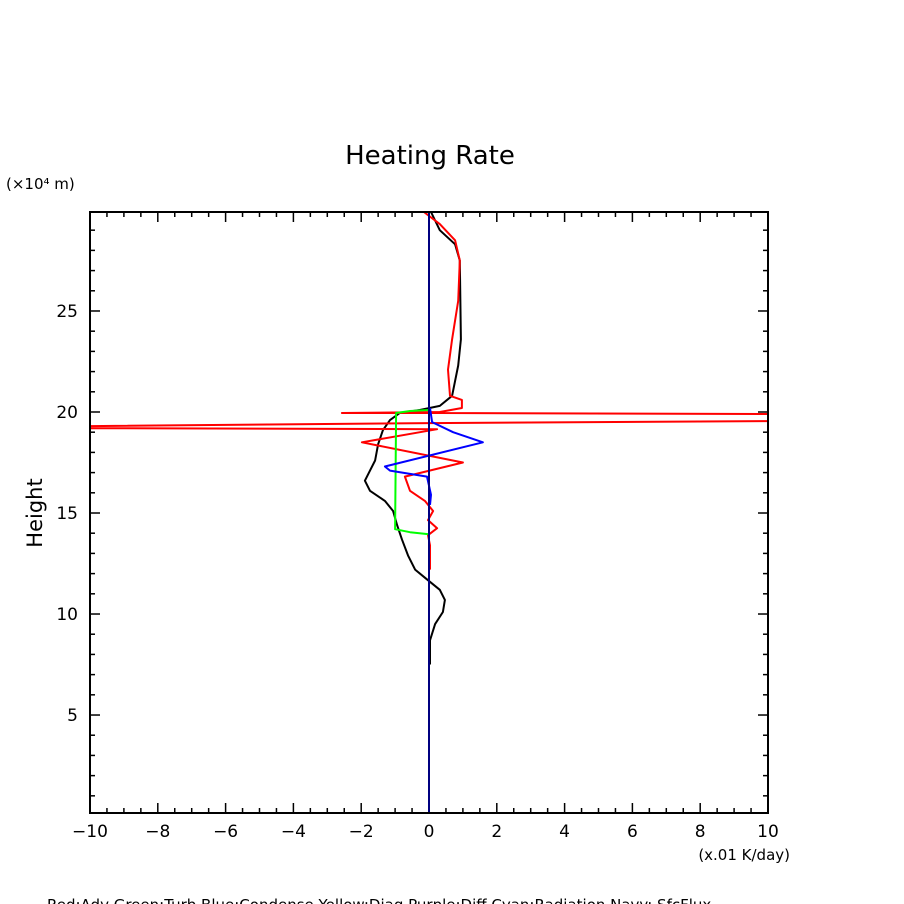 Image resolution: width=904 pixels, height=904 pixels. What do you see at coordinates (429, 832) in the screenshot?
I see `x-tick-label: 0` at bounding box center [429, 832].